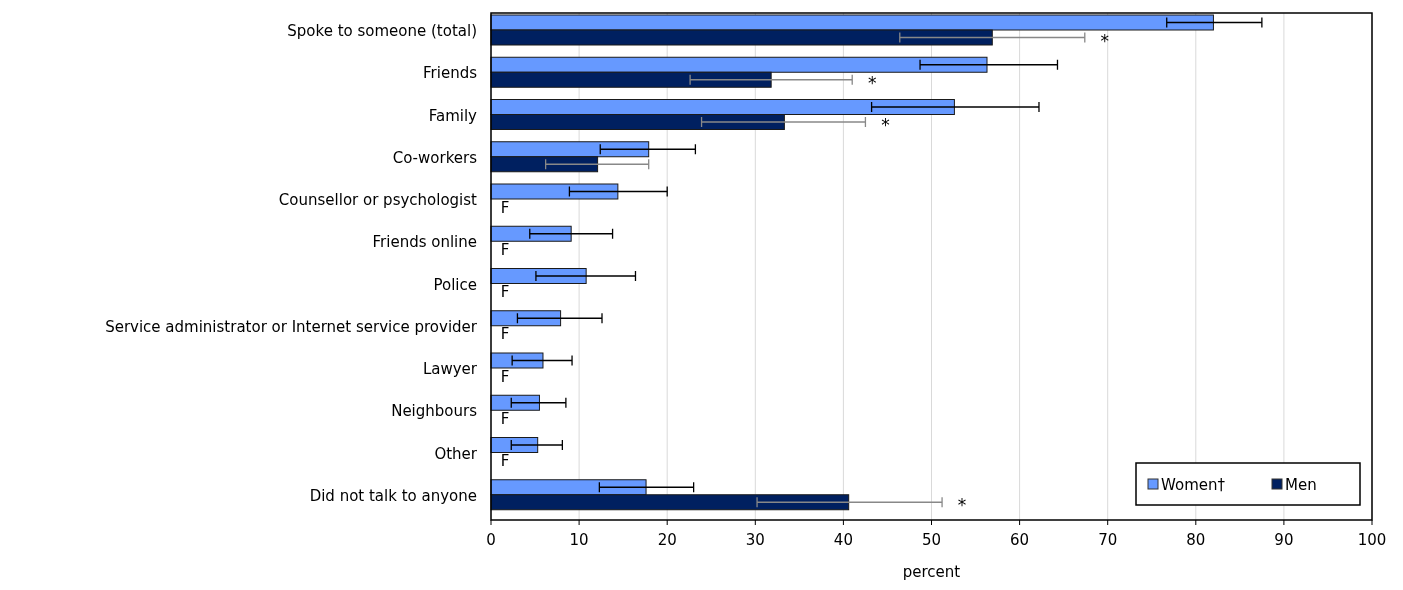 The width and height of the screenshot is (1403, 590). I want to click on x-tick-label: 20, so click(667, 540).